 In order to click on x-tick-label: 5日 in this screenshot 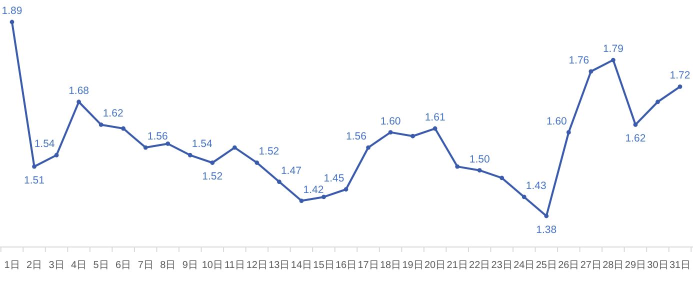, I will do `click(101, 265)`.